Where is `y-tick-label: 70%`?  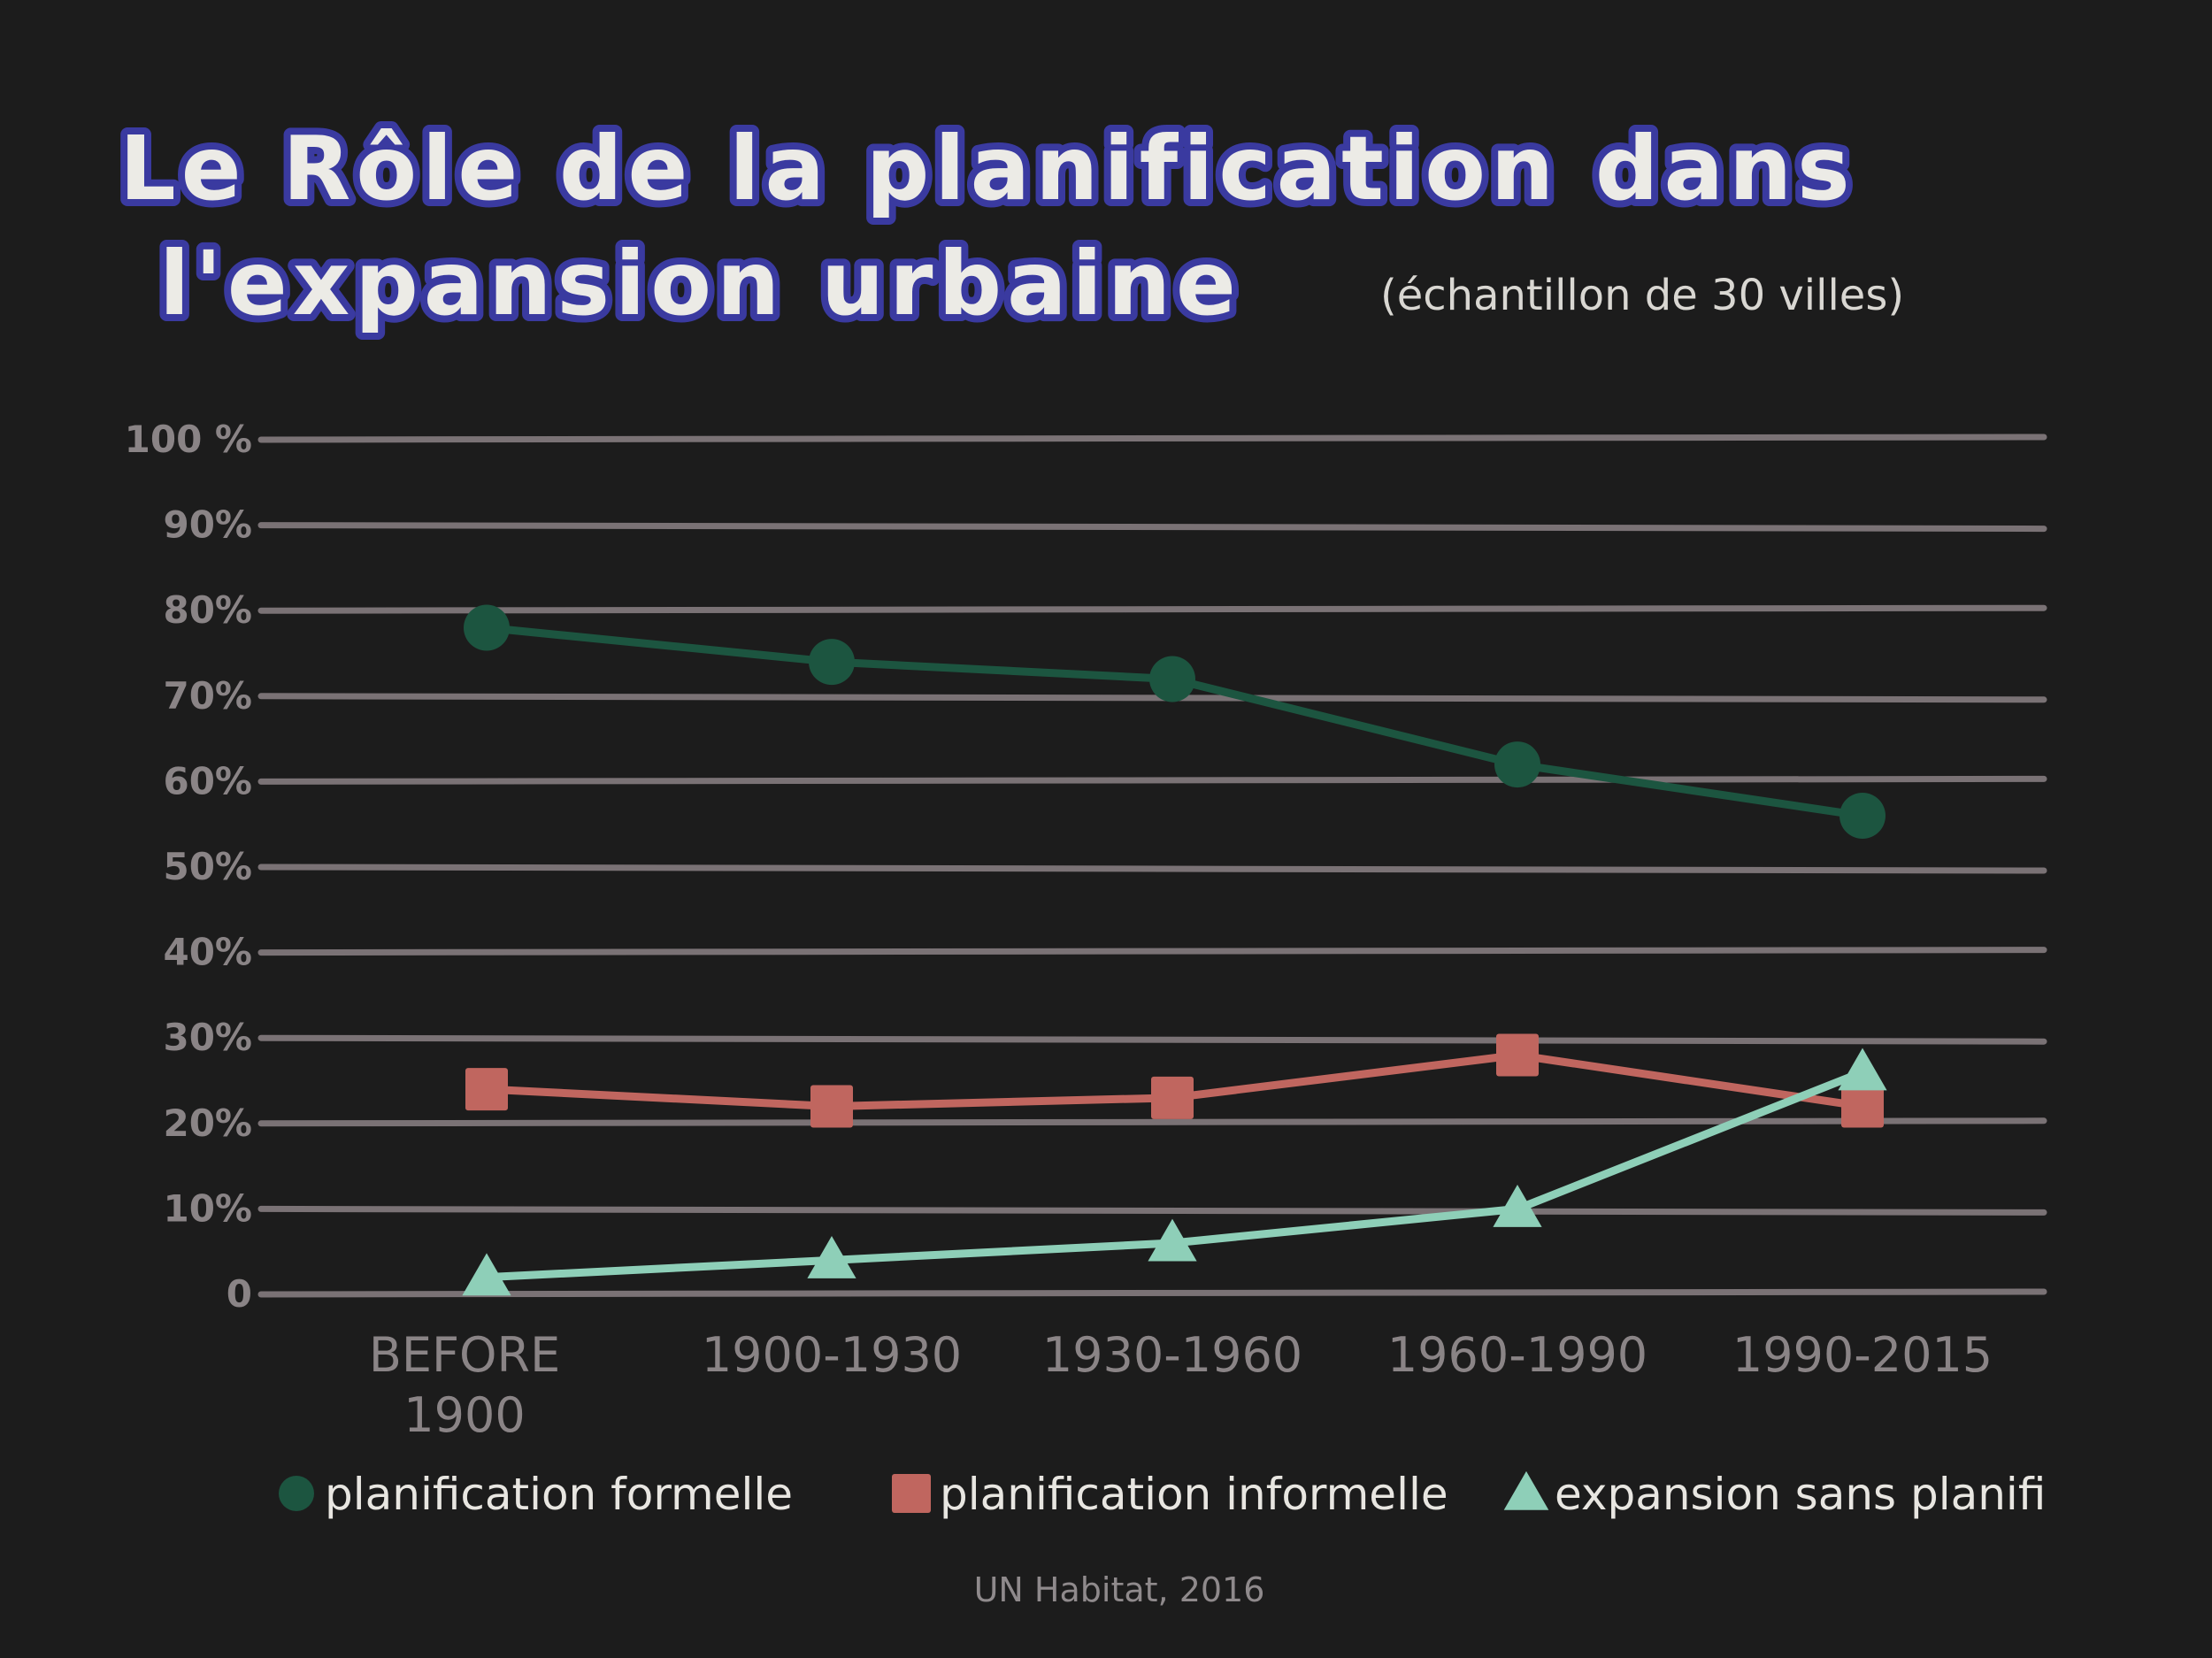
y-tick-label: 70% is located at coordinates (208, 696).